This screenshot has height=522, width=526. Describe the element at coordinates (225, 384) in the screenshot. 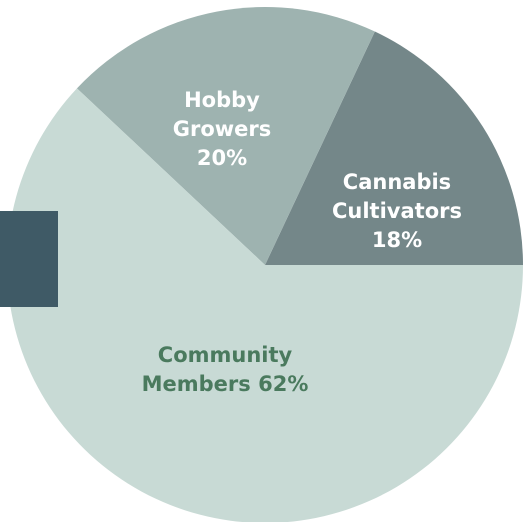

I see `pie-label-line: Members 62%` at that location.